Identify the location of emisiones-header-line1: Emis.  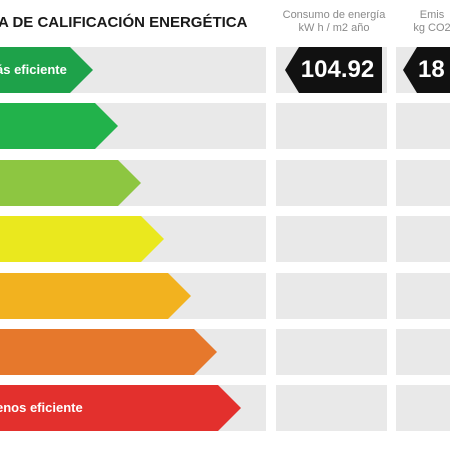
(432, 15).